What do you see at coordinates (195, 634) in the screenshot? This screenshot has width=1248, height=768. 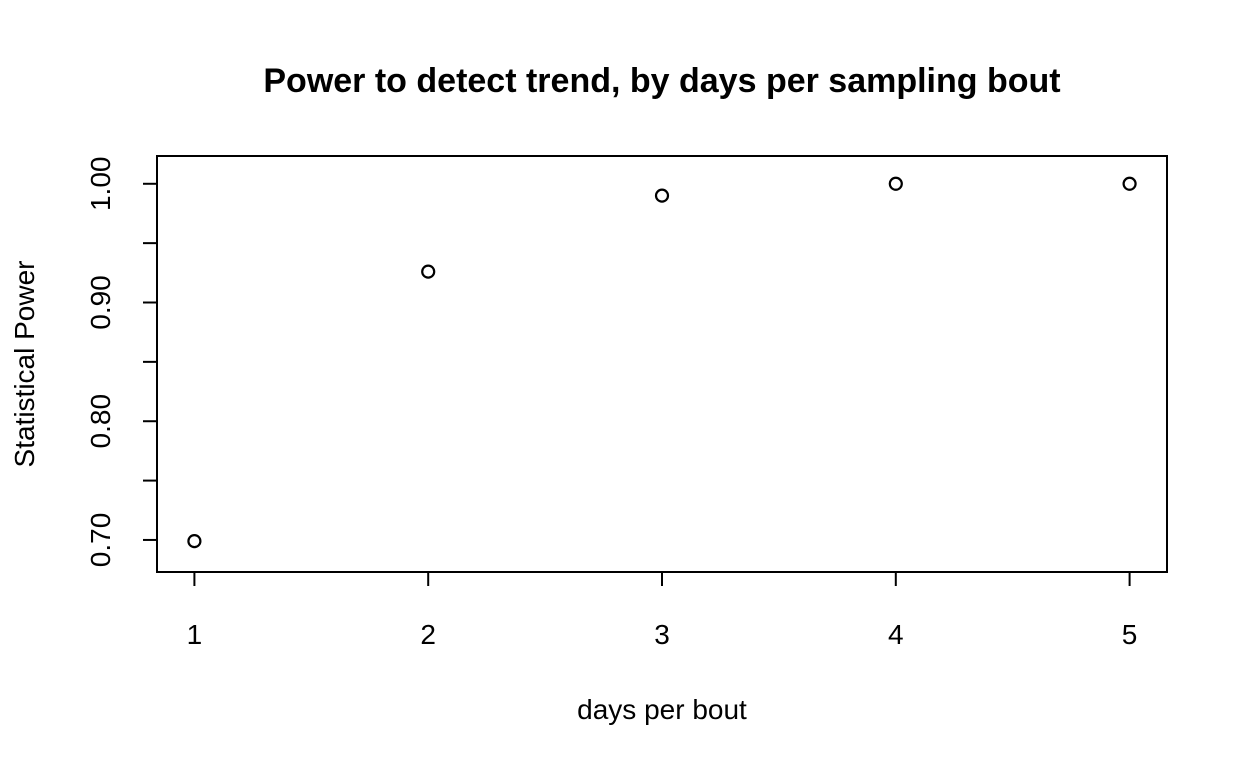 I see `x-tick-label: 1` at bounding box center [195, 634].